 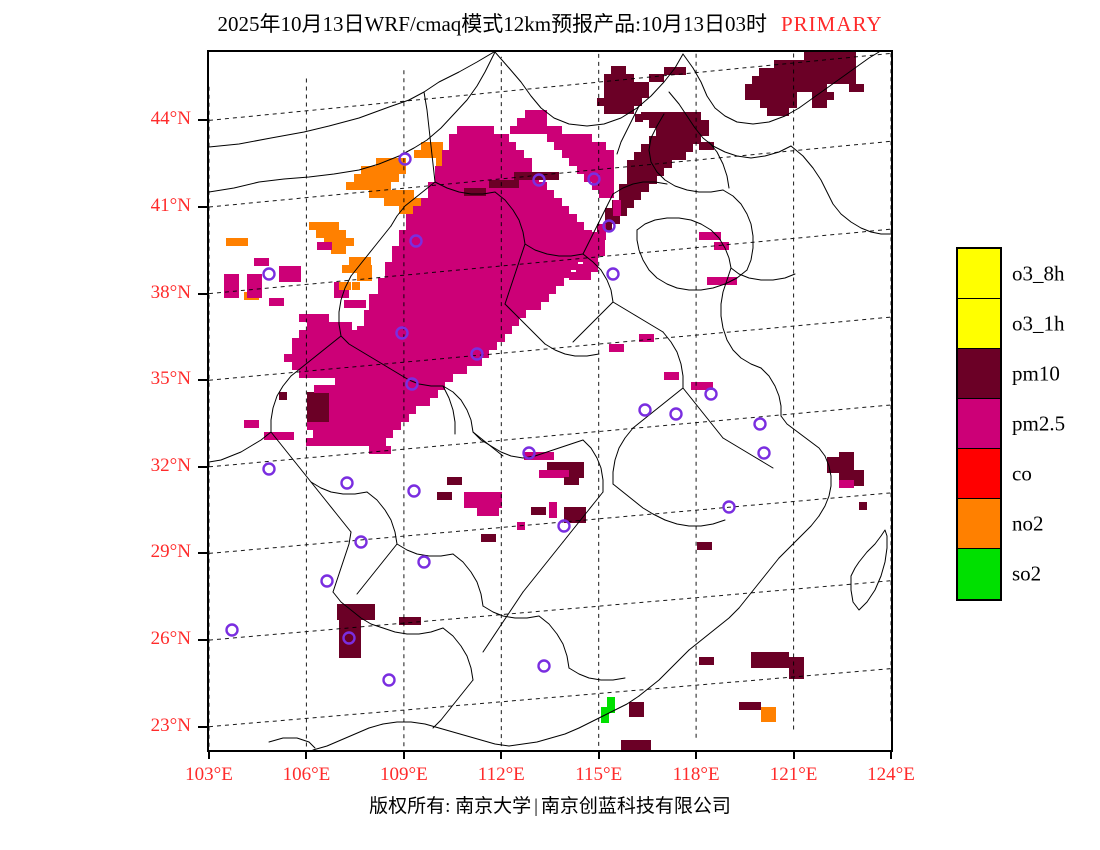 I want to click on legend-swatch-pm25: pm2.5, so click(x=1011, y=424).